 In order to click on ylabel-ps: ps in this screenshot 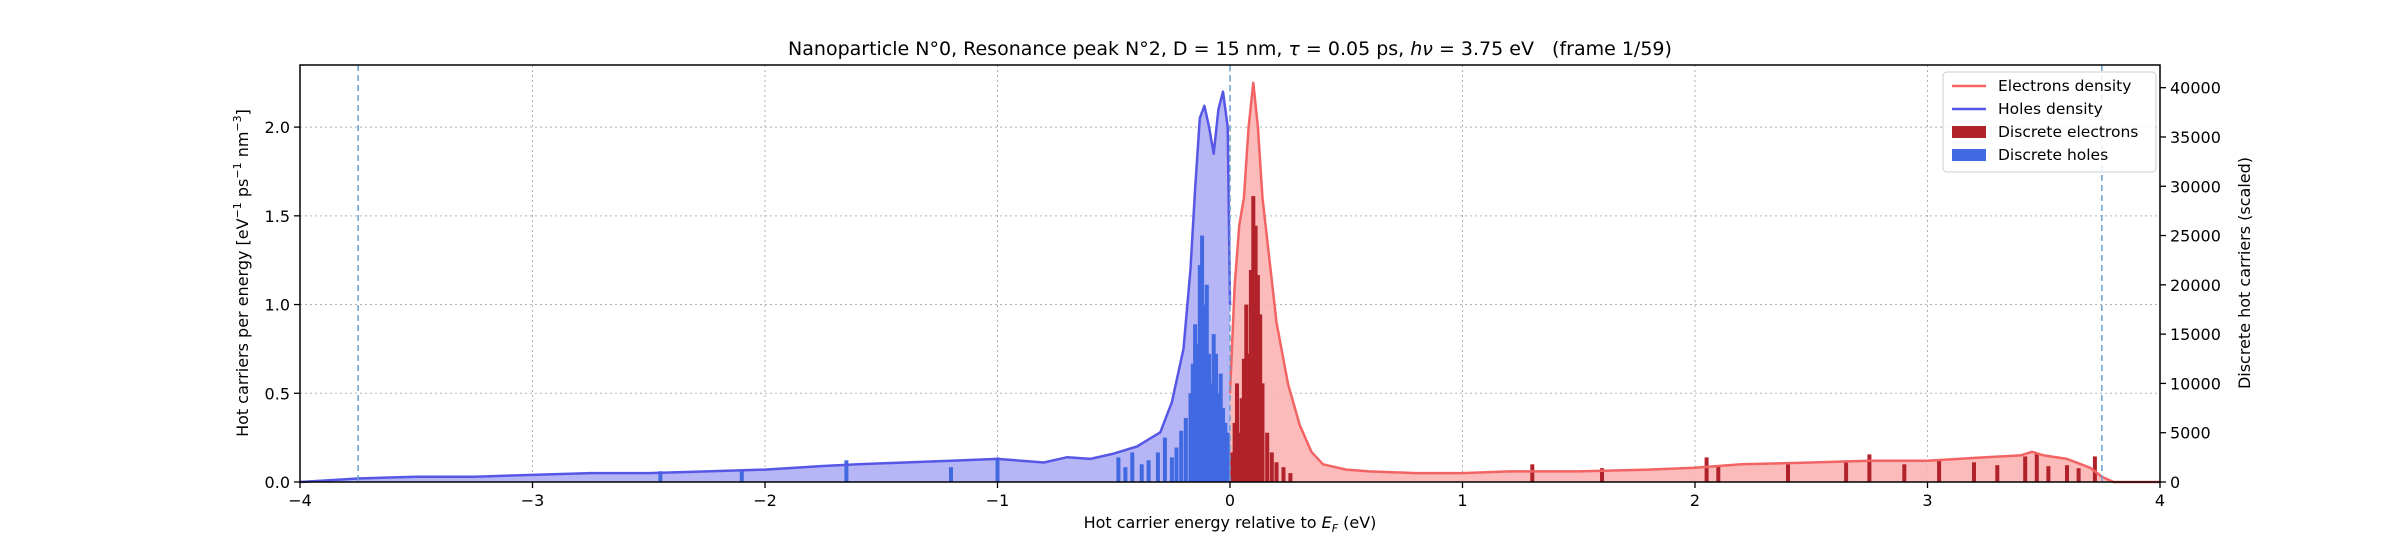, I will do `click(242, 191)`.